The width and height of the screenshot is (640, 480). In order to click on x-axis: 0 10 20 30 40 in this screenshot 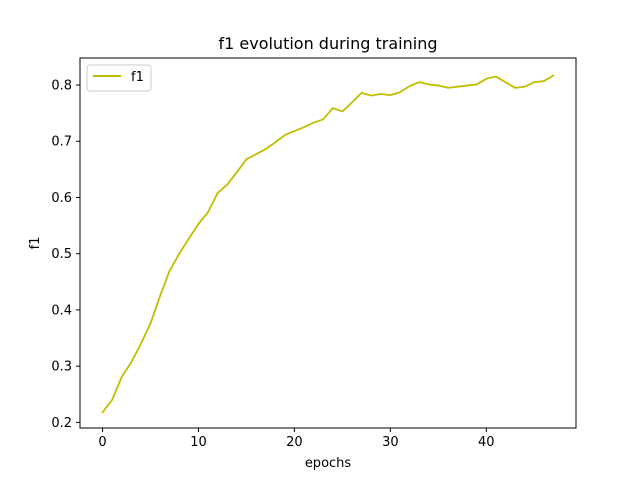, I will do `click(296, 439)`.